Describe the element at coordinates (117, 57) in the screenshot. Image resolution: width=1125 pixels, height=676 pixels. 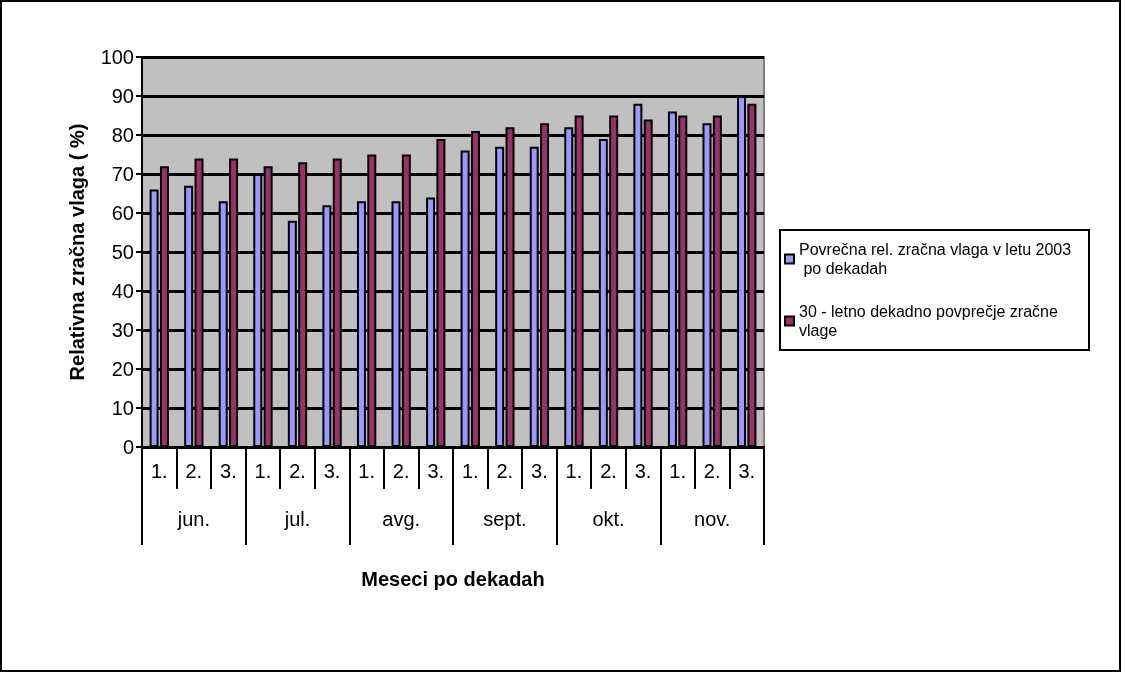
I see `y-tick-label: 100` at that location.